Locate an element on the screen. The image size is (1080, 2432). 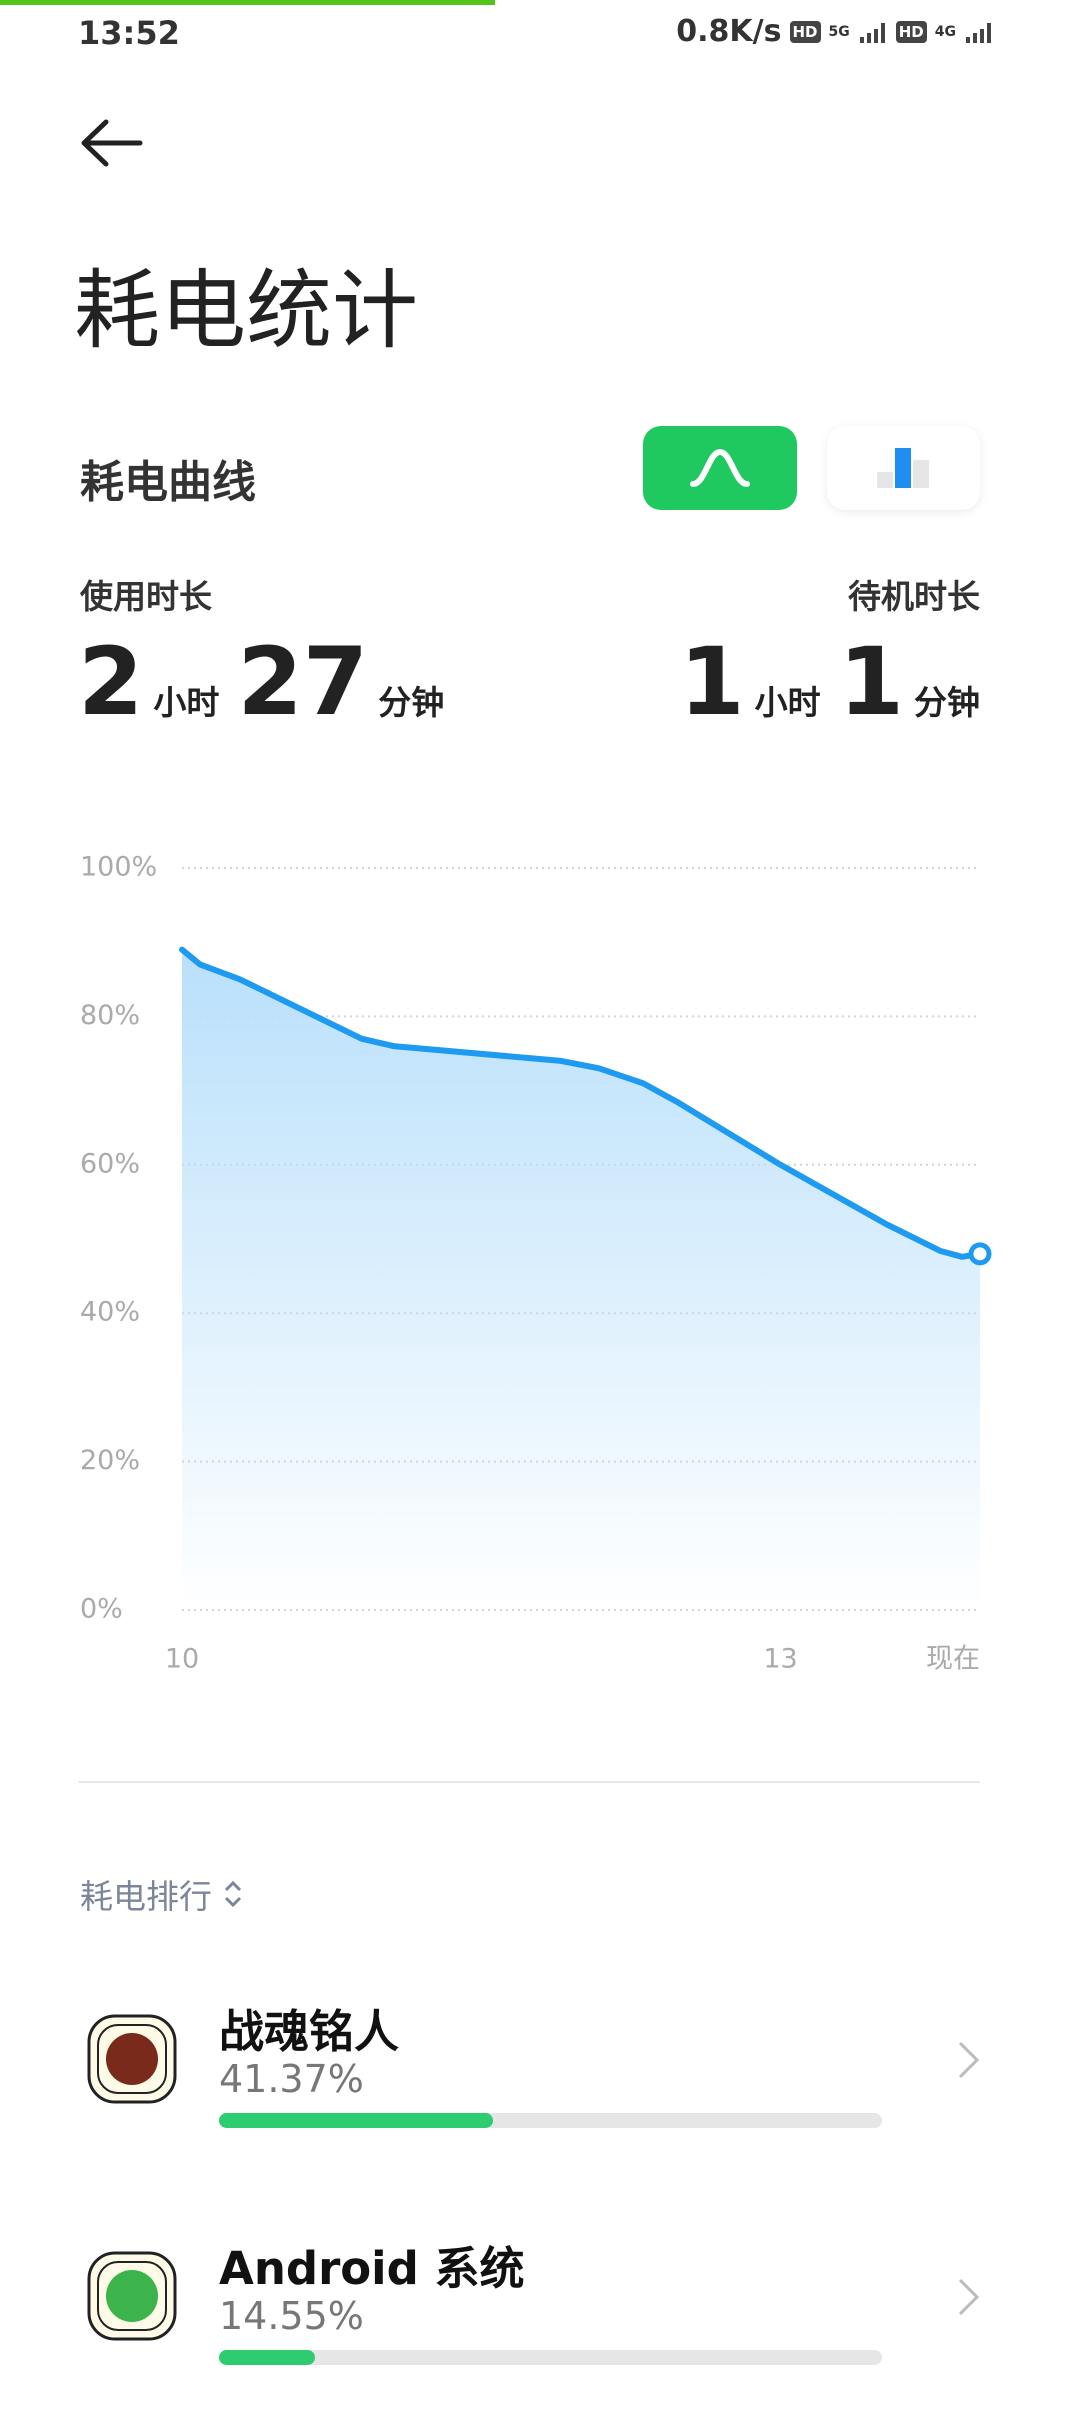
x-tick-label: 13 is located at coordinates (780, 1659).